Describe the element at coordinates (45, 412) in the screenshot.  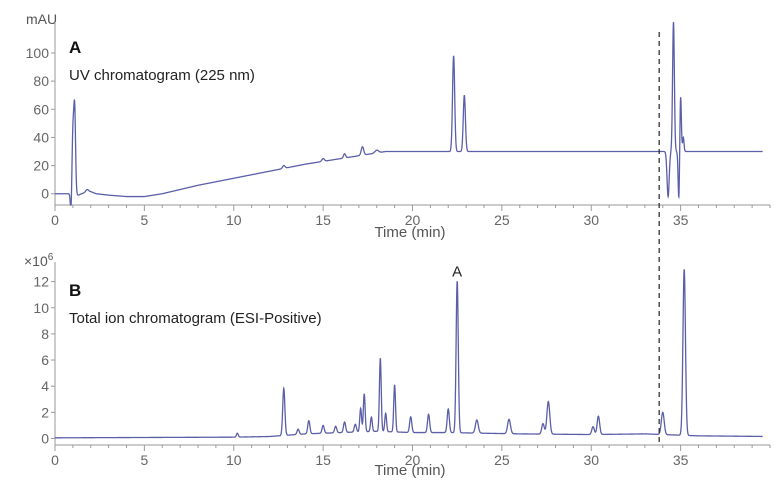
I see `y-tick-label: 2` at that location.